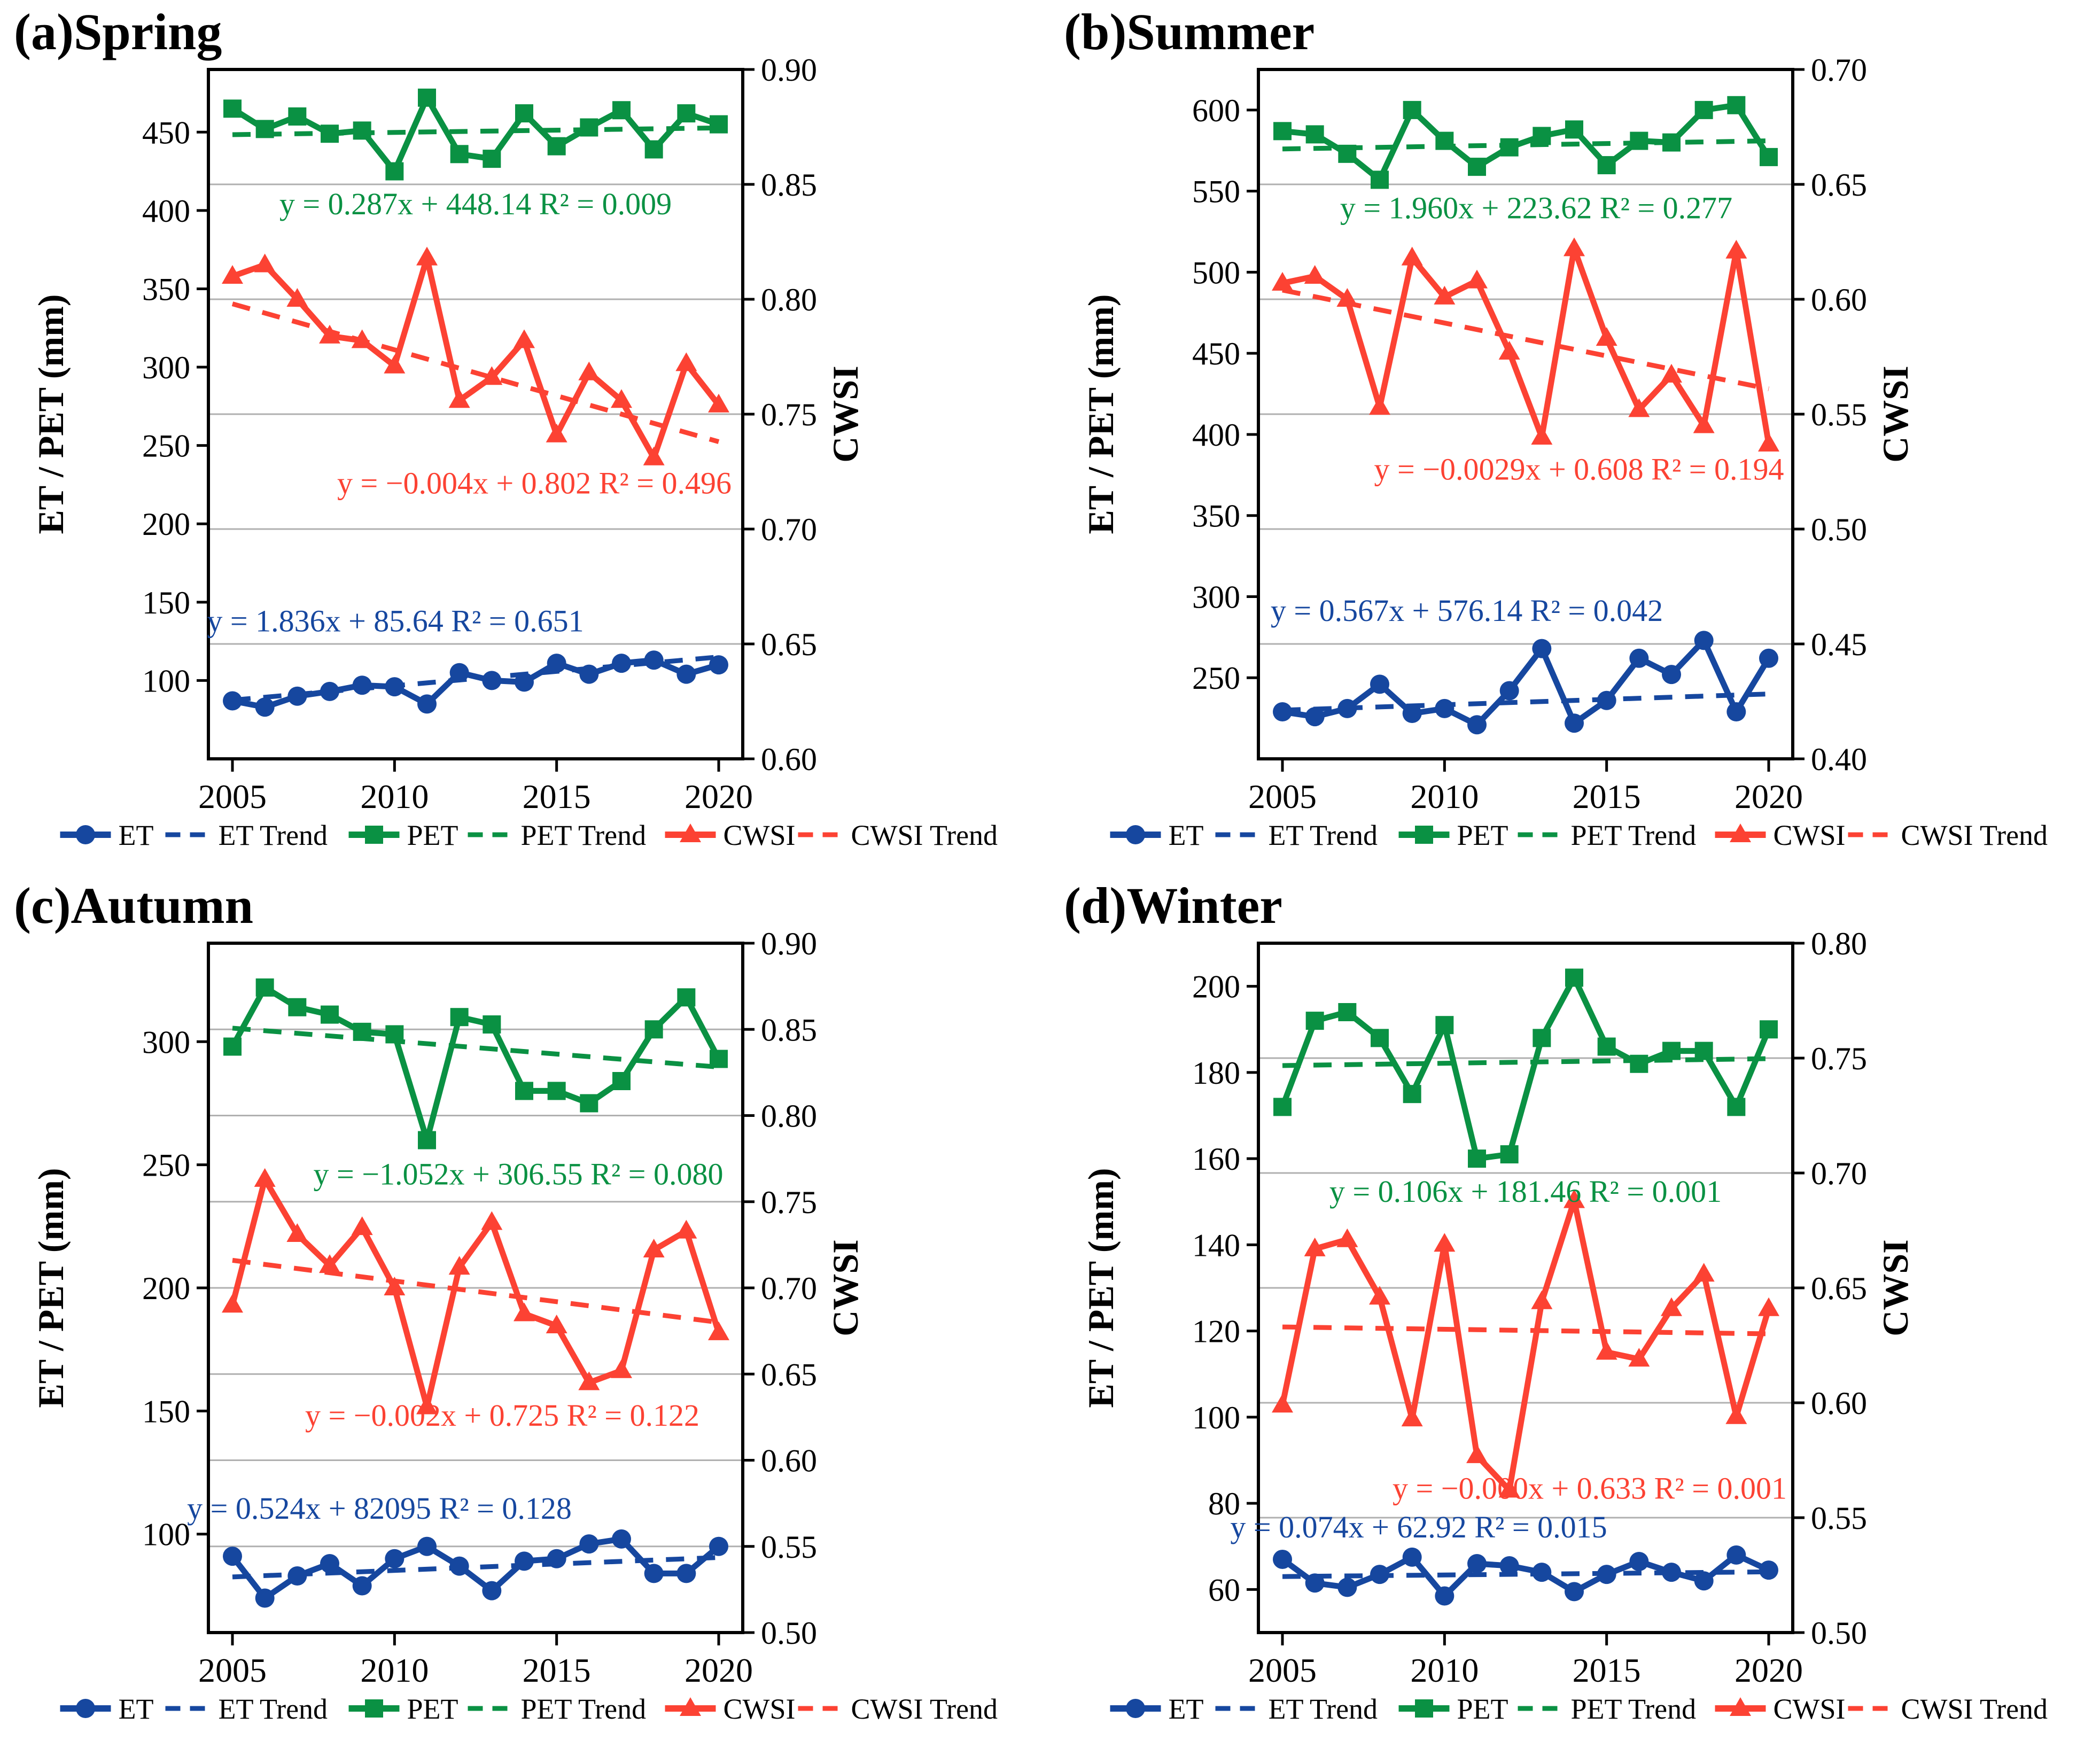  I want to click on right-tick-label: 0.65, so click(789, 644).